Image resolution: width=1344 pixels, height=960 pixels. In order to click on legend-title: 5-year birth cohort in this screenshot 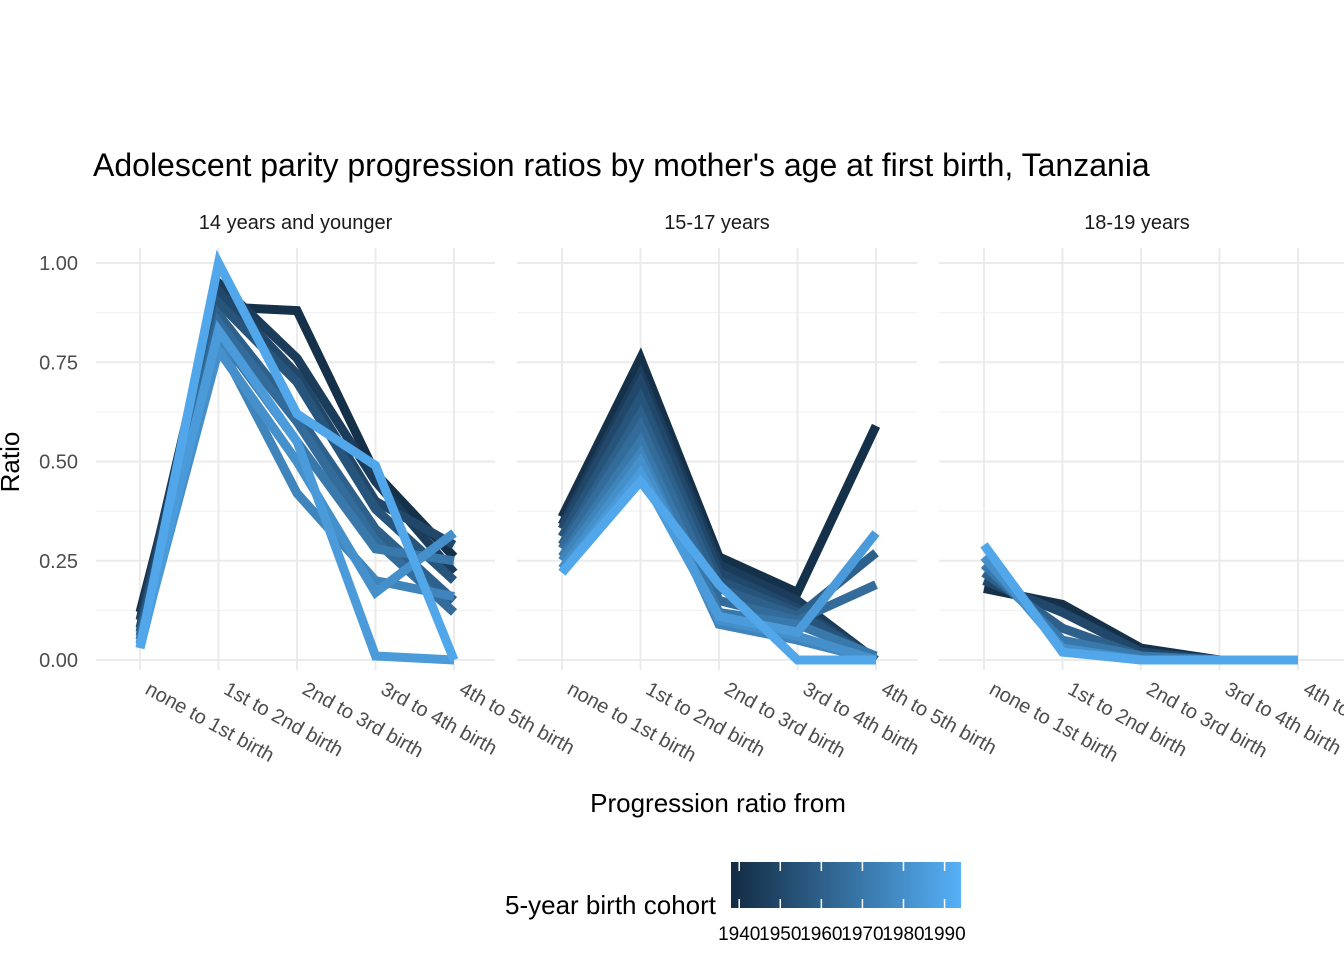, I will do `click(611, 905)`.